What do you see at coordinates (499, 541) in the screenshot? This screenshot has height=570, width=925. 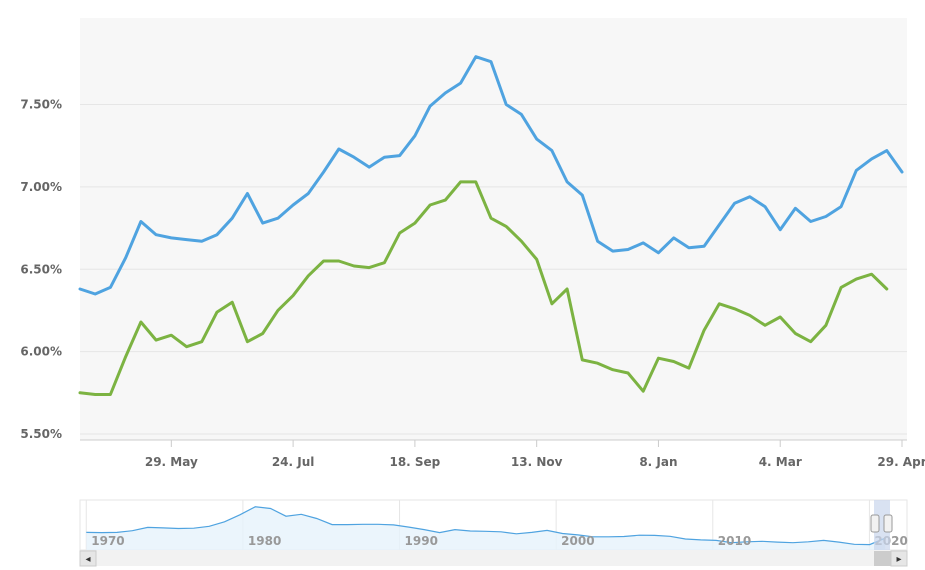 I see `navigator-labels: 1970 1980 1990 2000 2010 2020` at bounding box center [499, 541].